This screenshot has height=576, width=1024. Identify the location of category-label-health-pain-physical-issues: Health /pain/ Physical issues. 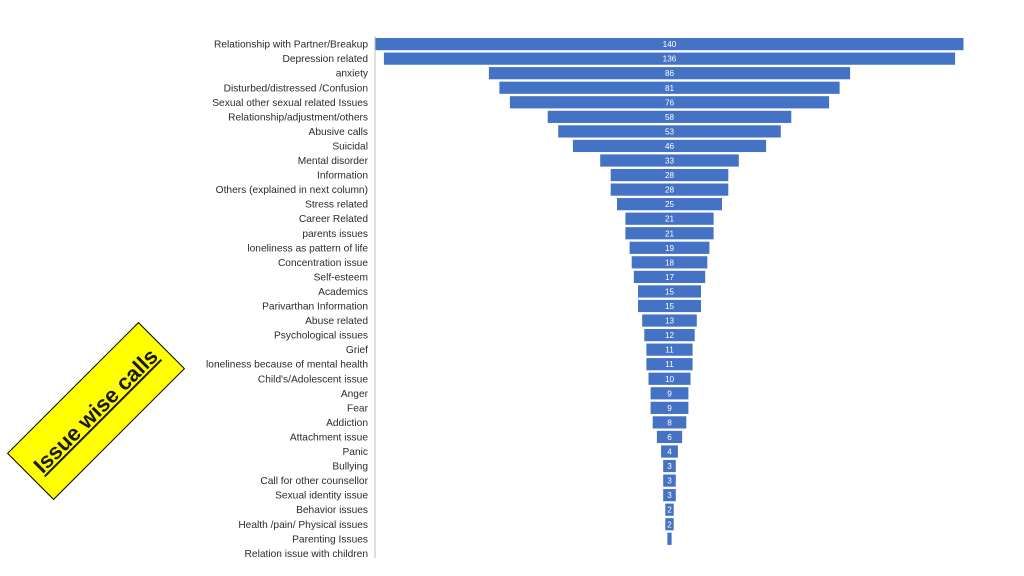
(303, 525).